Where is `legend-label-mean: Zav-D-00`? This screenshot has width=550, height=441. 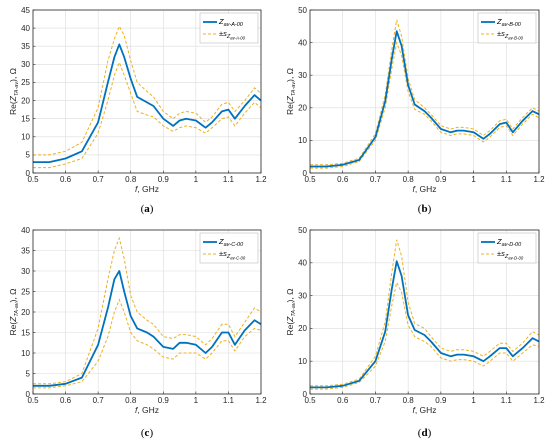
legend-label-mean: Zav-D-00 is located at coordinates (509, 242).